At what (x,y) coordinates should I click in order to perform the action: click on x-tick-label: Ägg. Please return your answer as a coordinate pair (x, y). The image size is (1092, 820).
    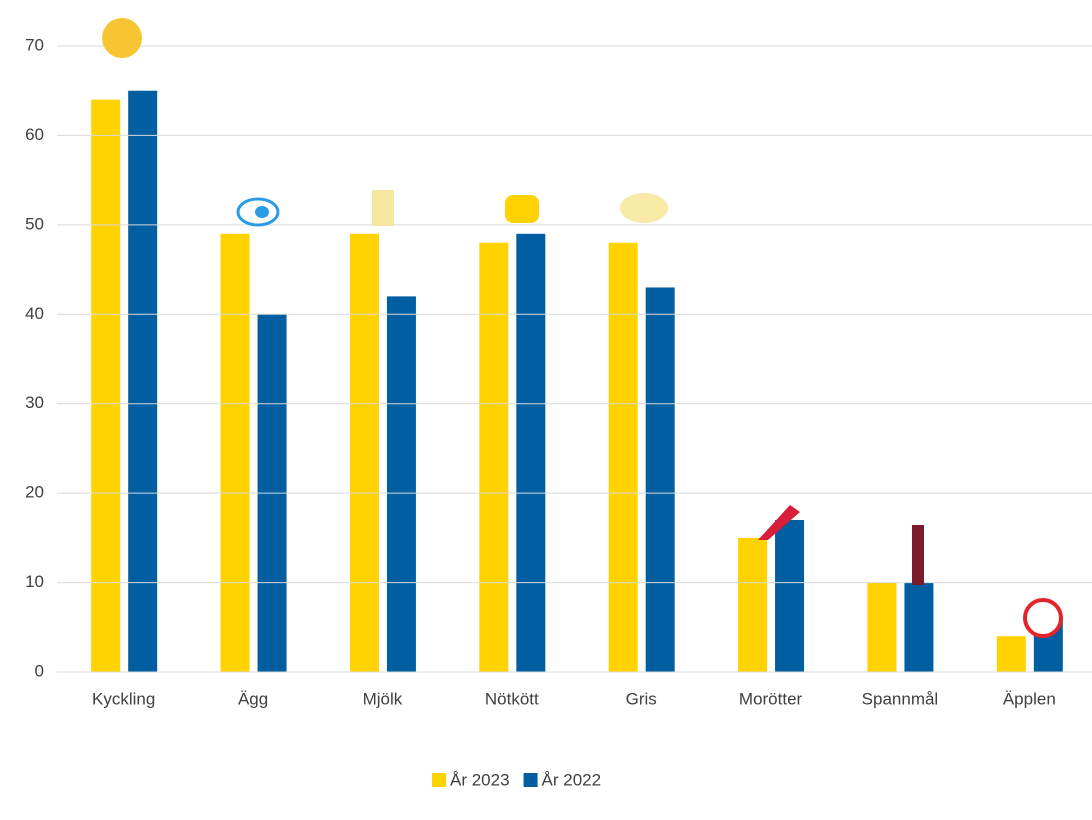
    Looking at the image, I should click on (253, 698).